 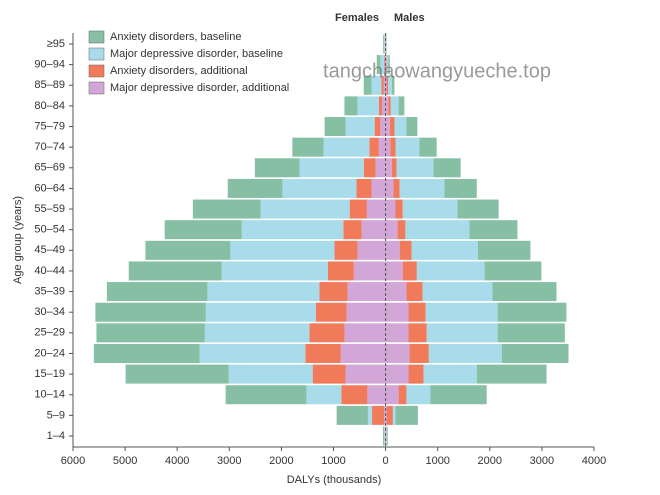 I want to click on y-tick-label: 45–49, so click(x=49, y=250).